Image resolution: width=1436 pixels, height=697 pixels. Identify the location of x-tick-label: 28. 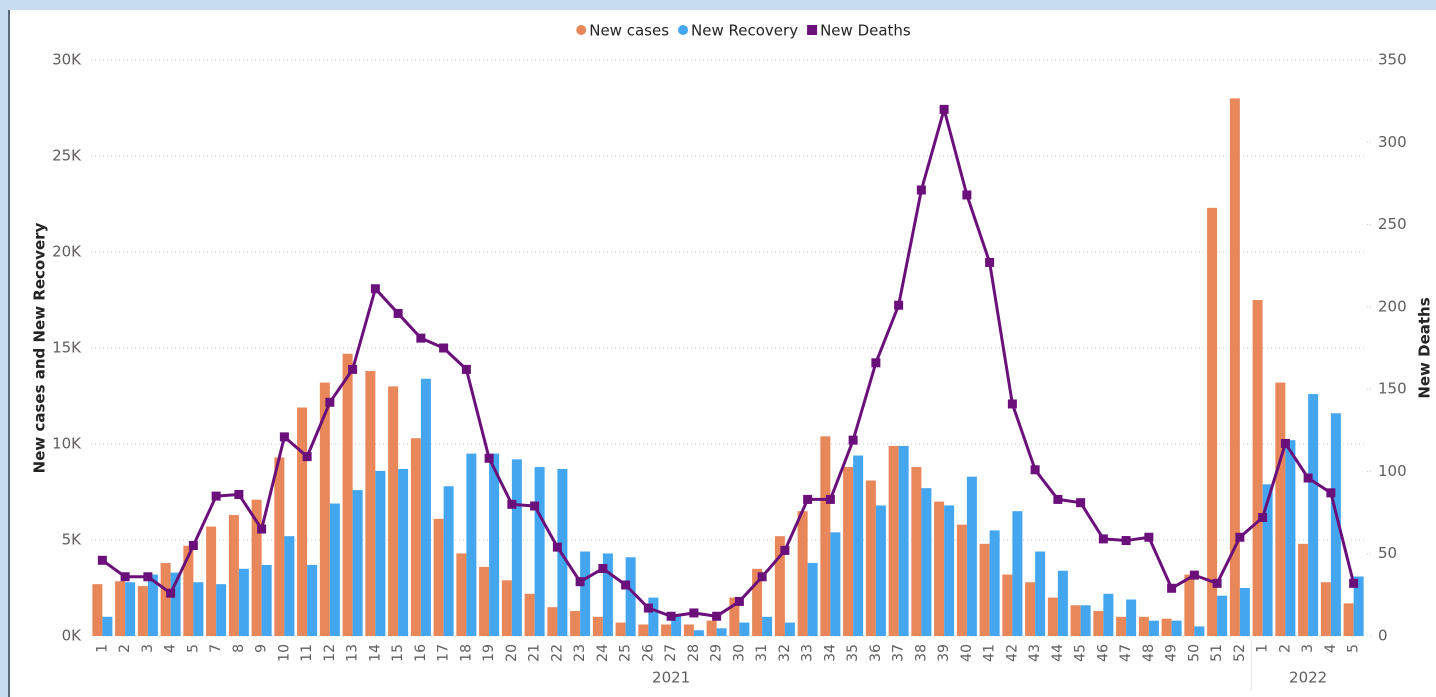
(694, 653).